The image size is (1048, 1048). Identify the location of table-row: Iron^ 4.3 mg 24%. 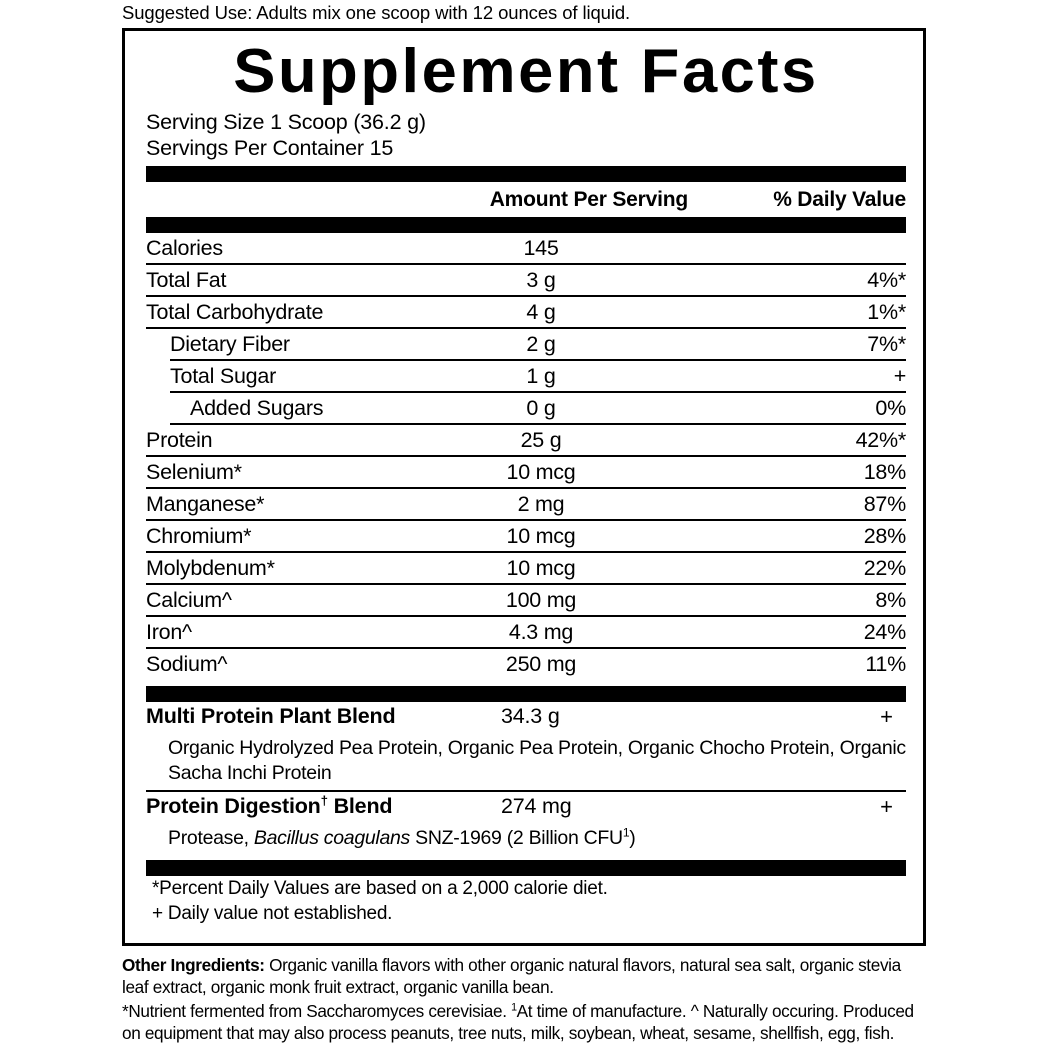
(526, 633).